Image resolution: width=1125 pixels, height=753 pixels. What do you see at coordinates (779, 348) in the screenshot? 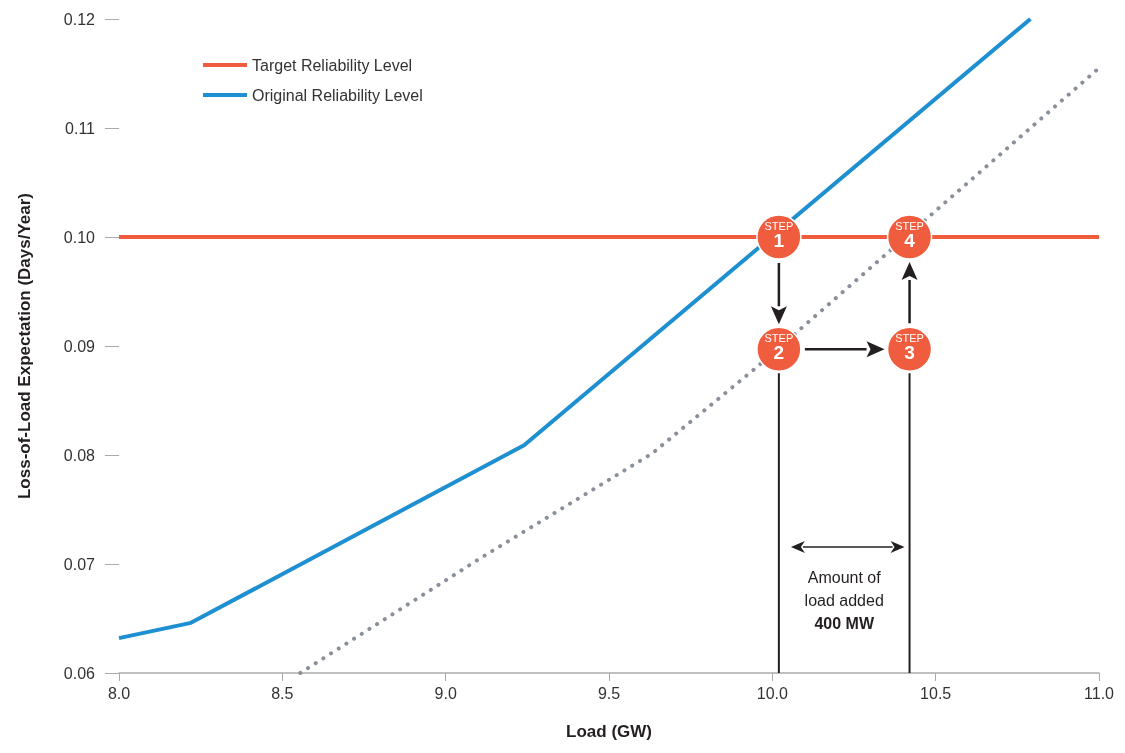
I see `annotation: STEP 2` at bounding box center [779, 348].